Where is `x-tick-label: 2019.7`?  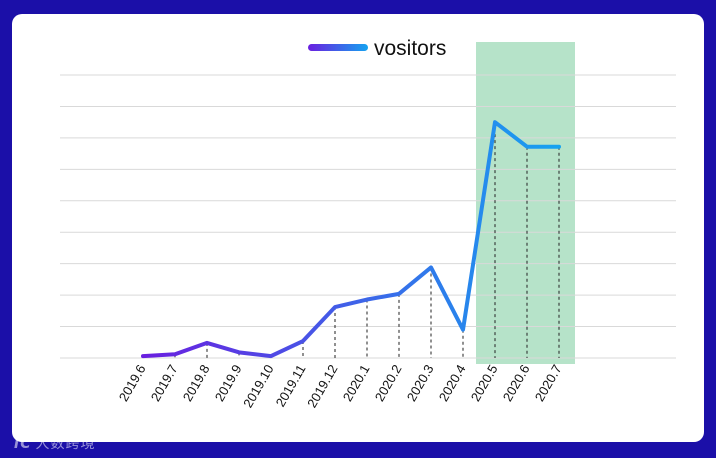 x-tick-label: 2019.7 is located at coordinates (164, 383).